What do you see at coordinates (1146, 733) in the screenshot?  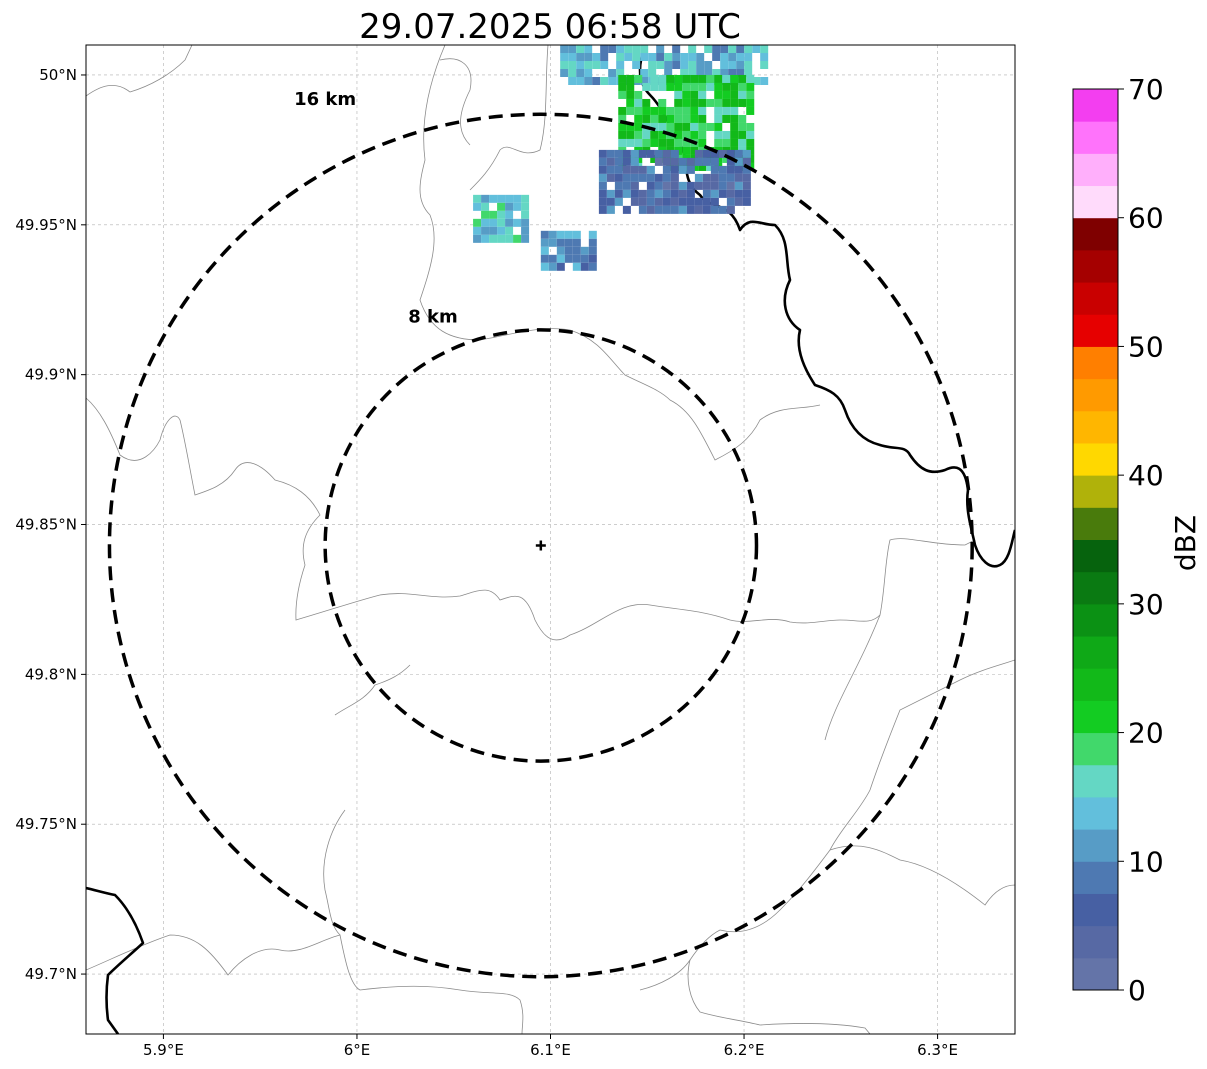 I see `colorbar-tick-label: 20` at bounding box center [1146, 733].